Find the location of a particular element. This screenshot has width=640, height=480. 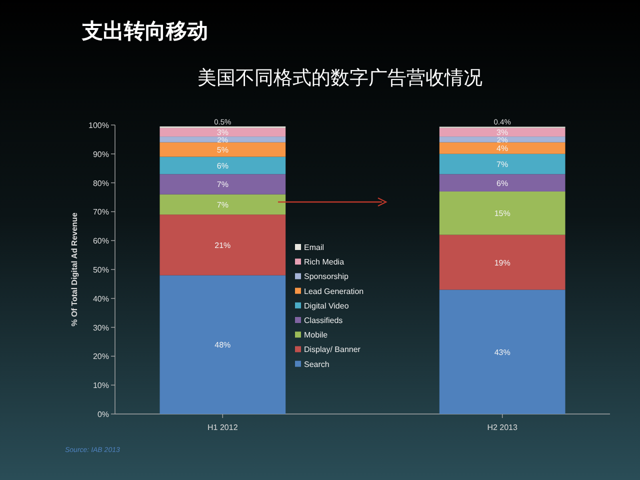

data-label: 15% is located at coordinates (502, 213).